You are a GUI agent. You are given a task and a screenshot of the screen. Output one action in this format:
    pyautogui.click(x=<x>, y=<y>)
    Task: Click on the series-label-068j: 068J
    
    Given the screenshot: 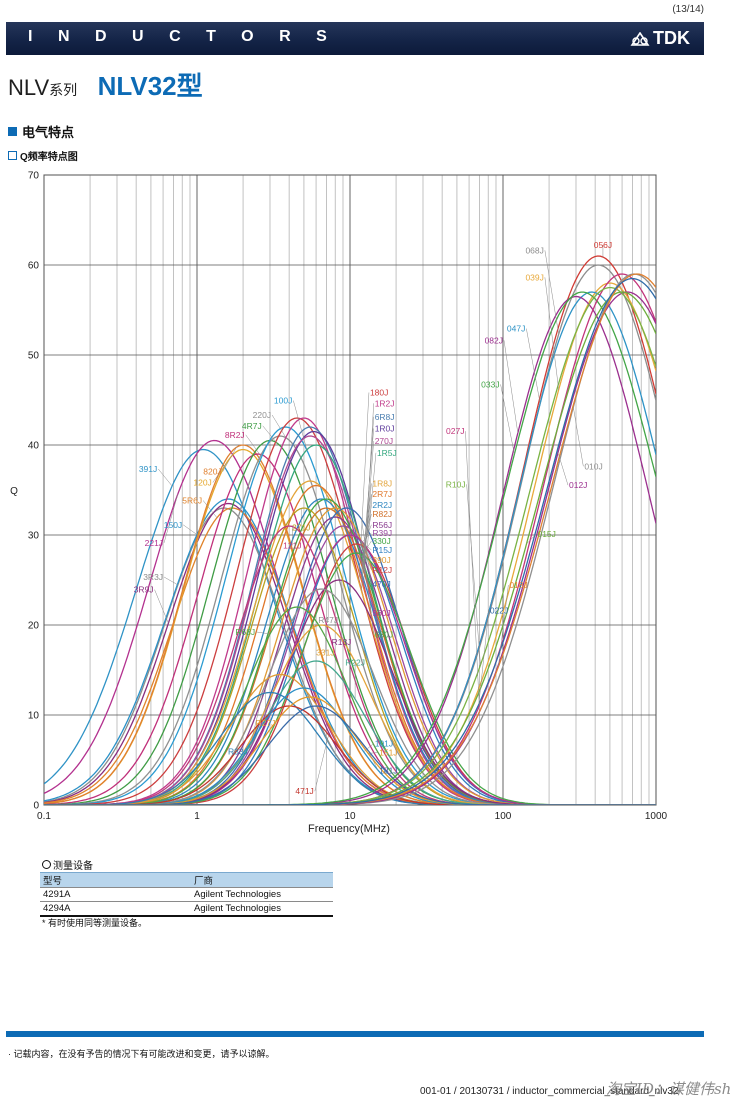 What is the action you would take?
    pyautogui.click(x=534, y=250)
    